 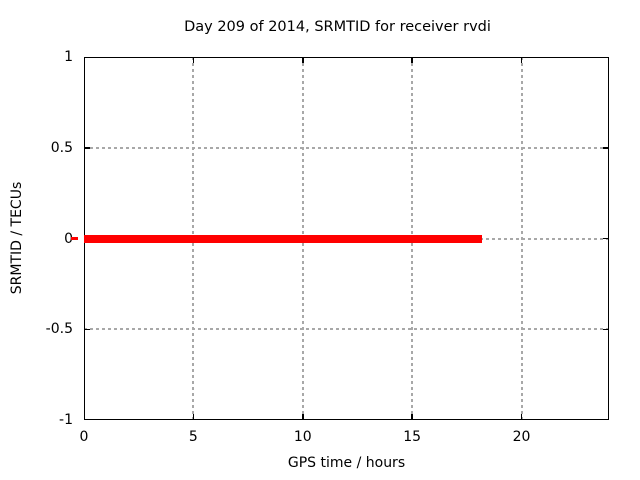 What do you see at coordinates (346, 463) in the screenshot?
I see `x-axis-title: GPS time / hours` at bounding box center [346, 463].